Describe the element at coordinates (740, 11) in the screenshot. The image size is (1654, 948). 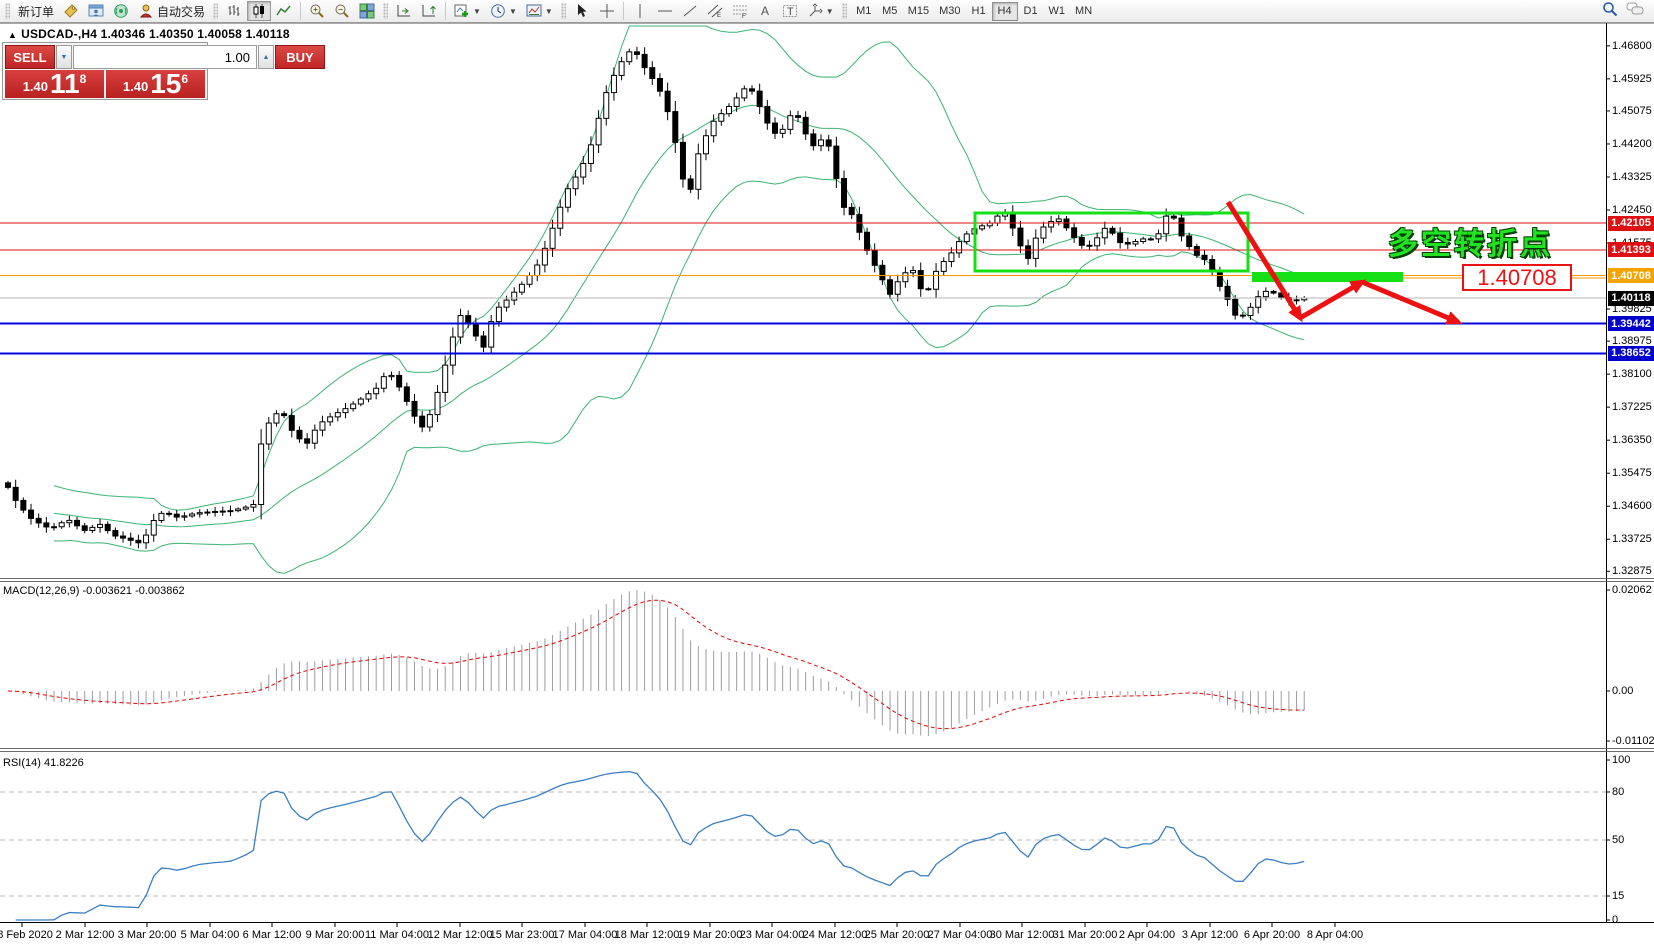
I see `fibonacci-icon: F` at that location.